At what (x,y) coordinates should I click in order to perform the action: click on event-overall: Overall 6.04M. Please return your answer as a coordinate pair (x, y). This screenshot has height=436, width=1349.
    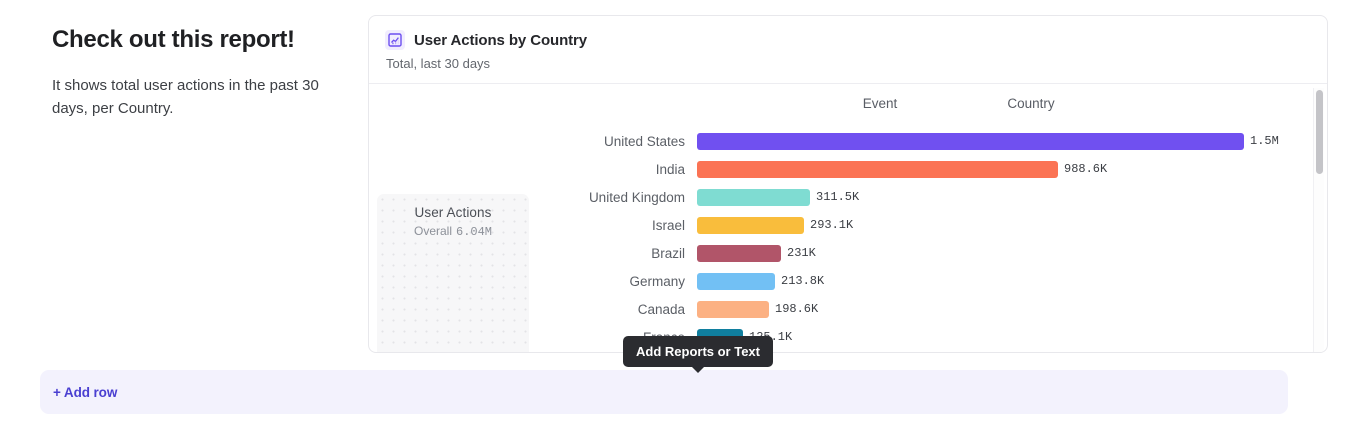
    Looking at the image, I should click on (453, 231).